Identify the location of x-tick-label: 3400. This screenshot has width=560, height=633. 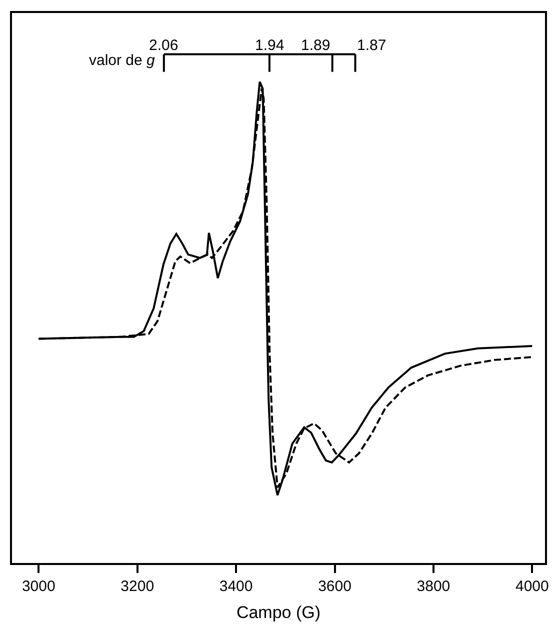
(236, 586).